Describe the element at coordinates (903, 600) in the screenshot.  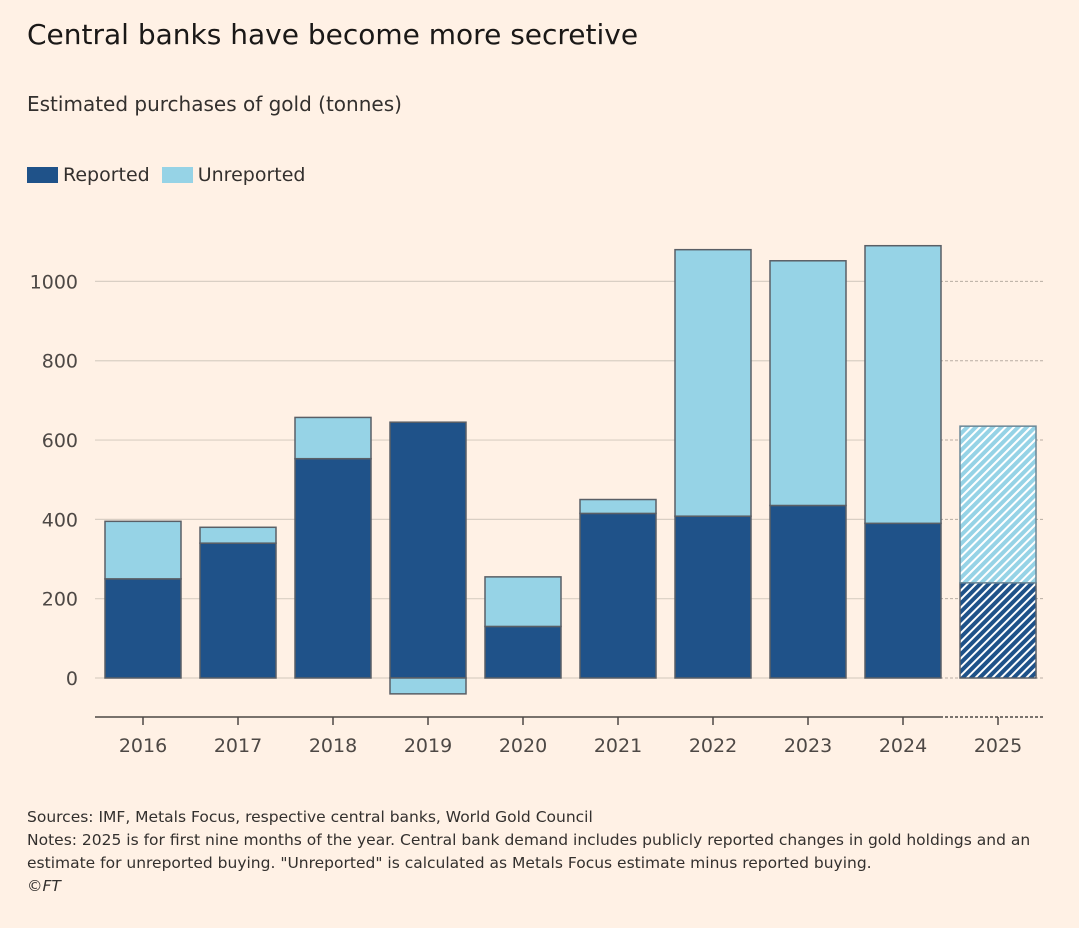
I see `bar-reported-2024` at that location.